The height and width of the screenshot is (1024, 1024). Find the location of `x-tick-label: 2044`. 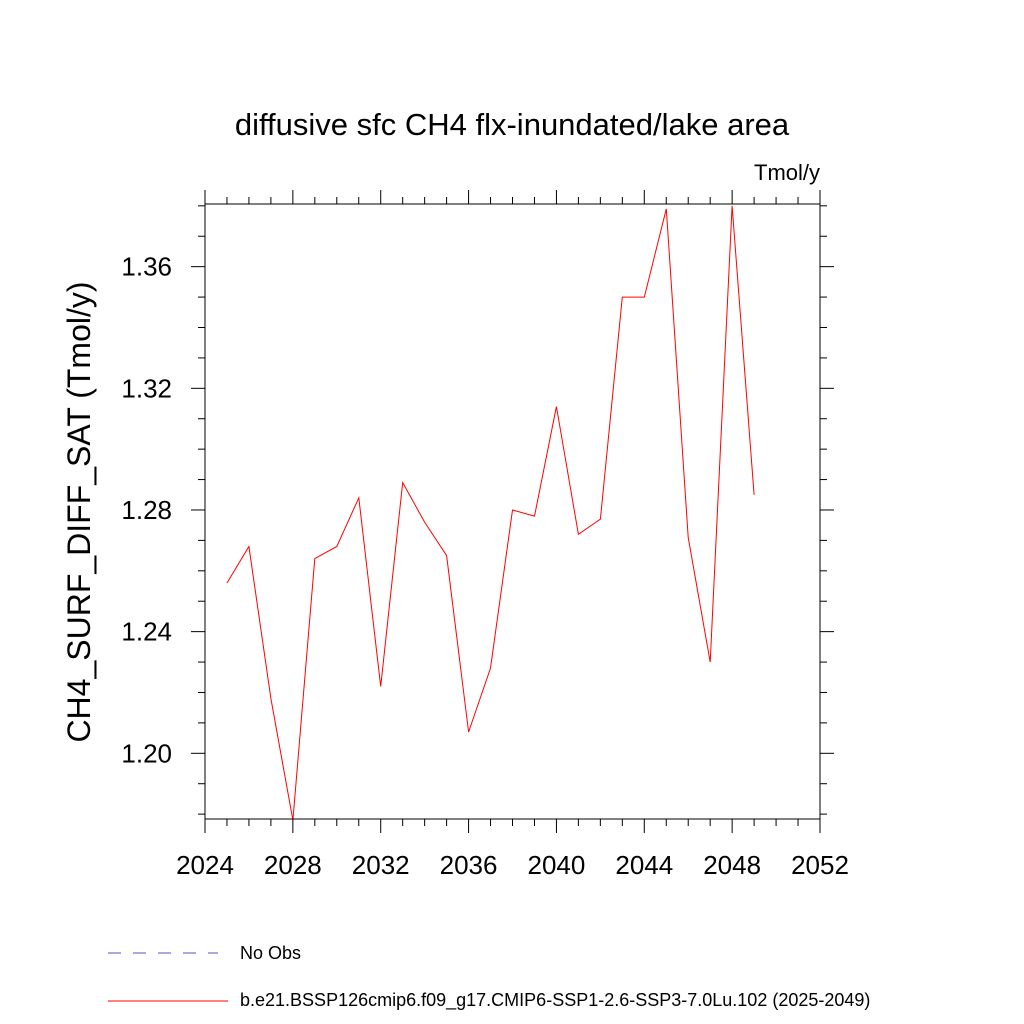

x-tick-label: 2044 is located at coordinates (644, 865).